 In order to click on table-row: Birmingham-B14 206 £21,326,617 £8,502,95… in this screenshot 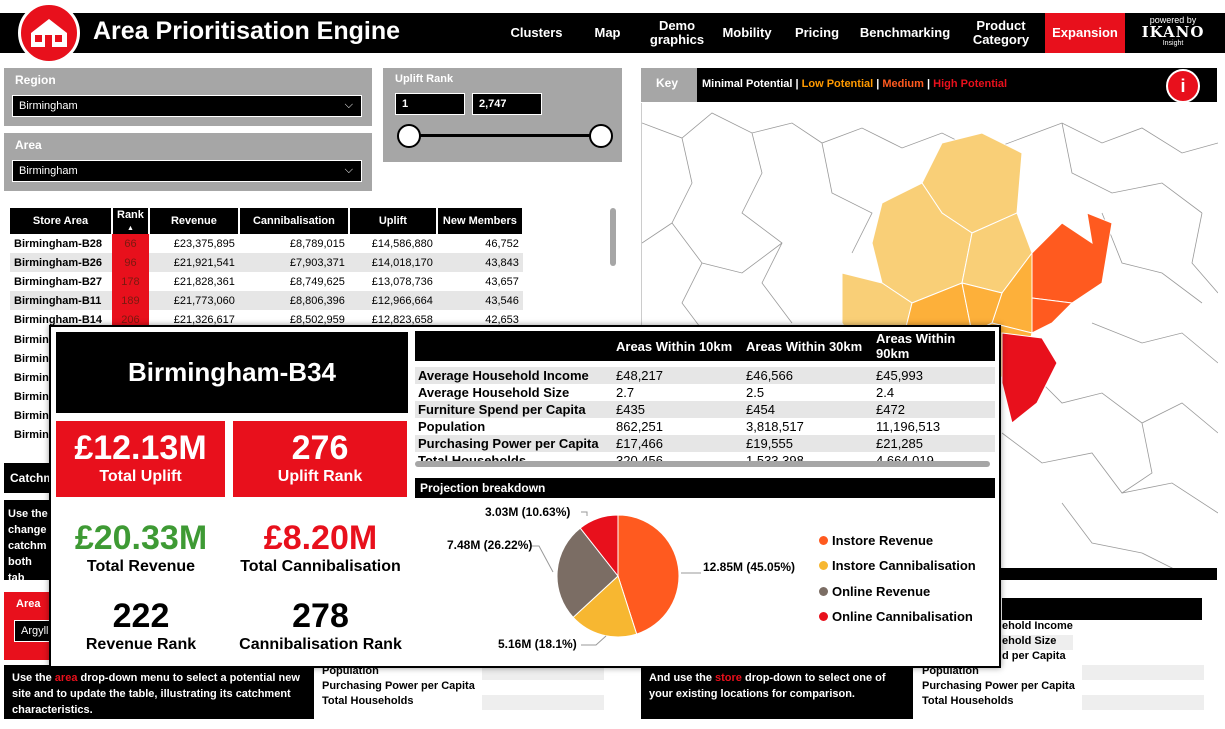, I will do `click(266, 319)`.